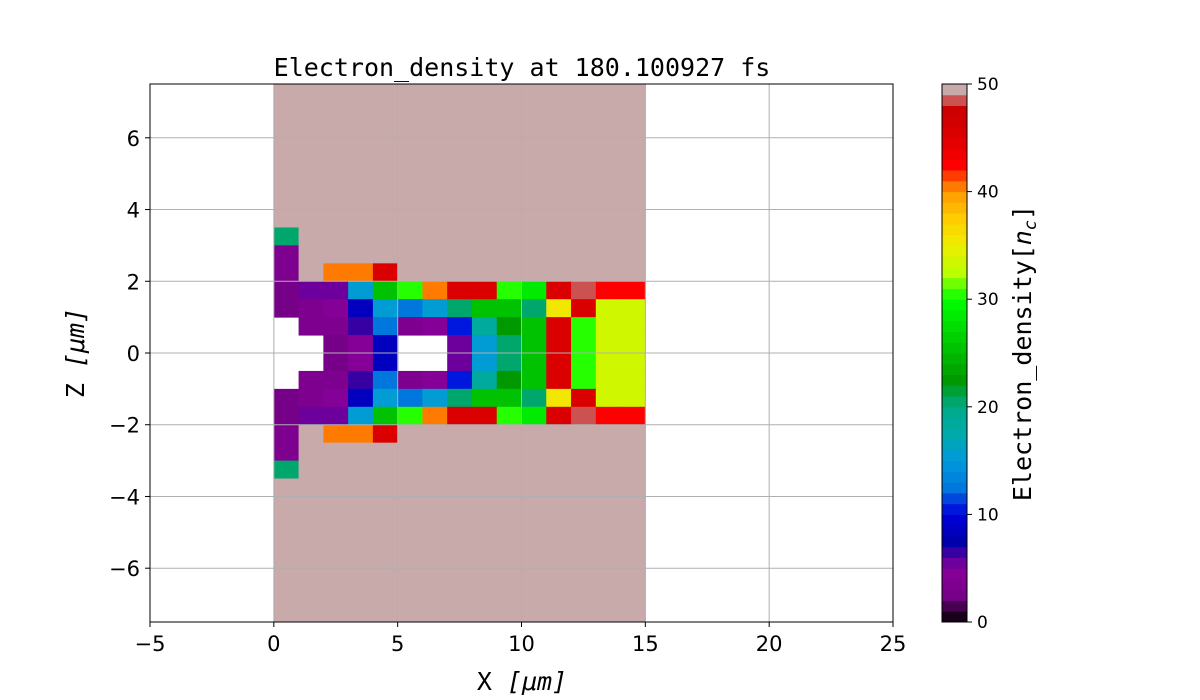  What do you see at coordinates (983, 354) in the screenshot?
I see `colorbar-ticks: 0 10 20 30 40 50` at bounding box center [983, 354].